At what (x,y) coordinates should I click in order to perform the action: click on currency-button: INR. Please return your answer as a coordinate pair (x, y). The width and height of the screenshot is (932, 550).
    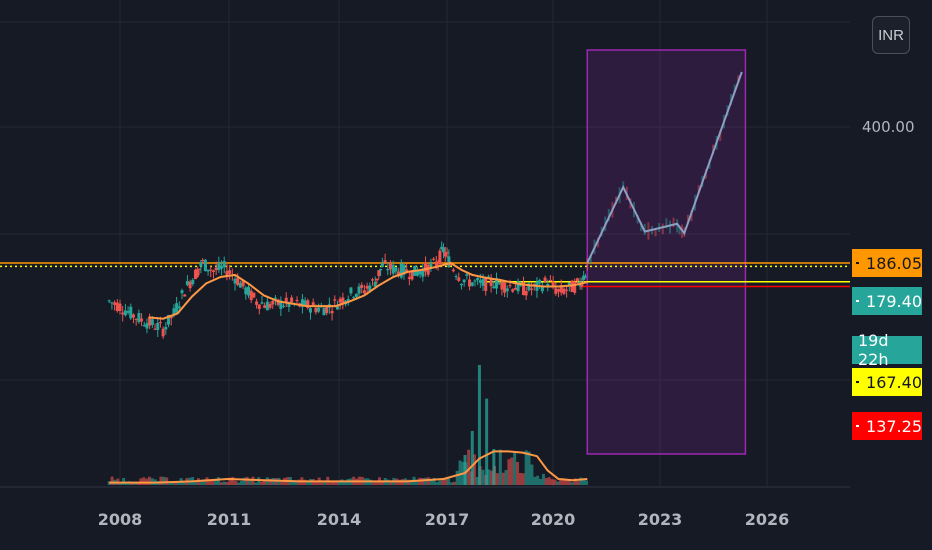
    Looking at the image, I should click on (891, 35).